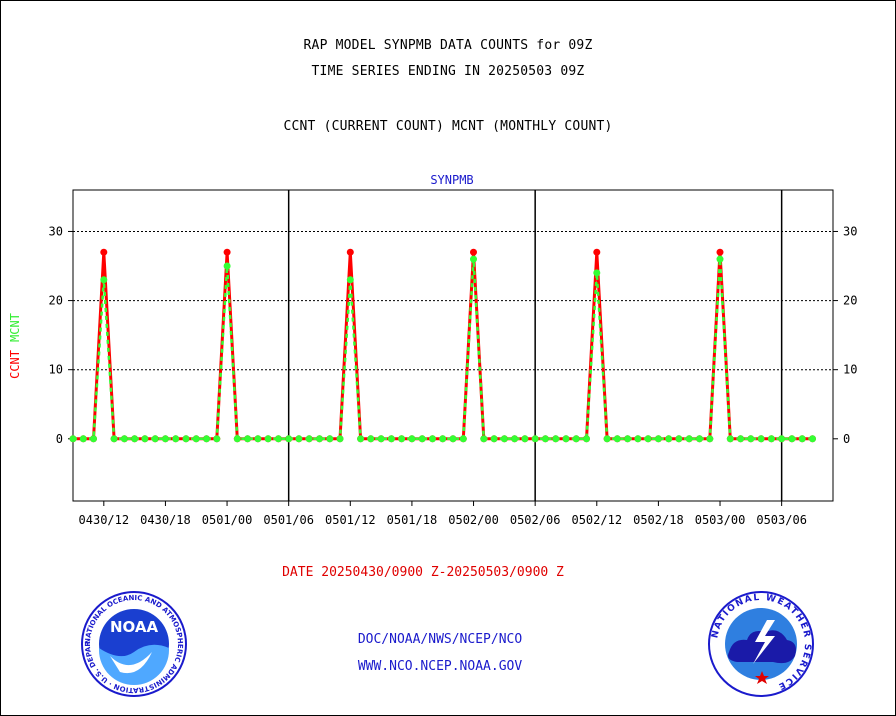 The image size is (896, 716). I want to click on x-tick-label-10: 0503/00, so click(720, 520).